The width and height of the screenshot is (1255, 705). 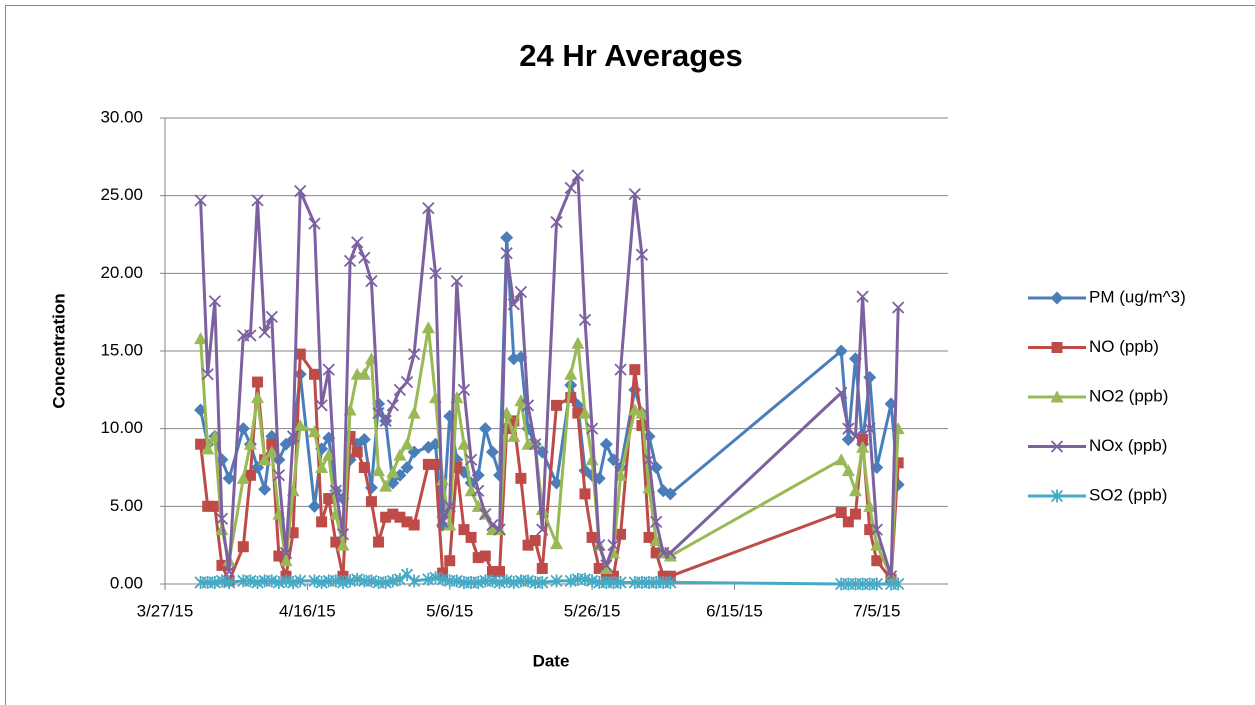 What do you see at coordinates (551, 660) in the screenshot?
I see `x-axis-title: Date` at bounding box center [551, 660].